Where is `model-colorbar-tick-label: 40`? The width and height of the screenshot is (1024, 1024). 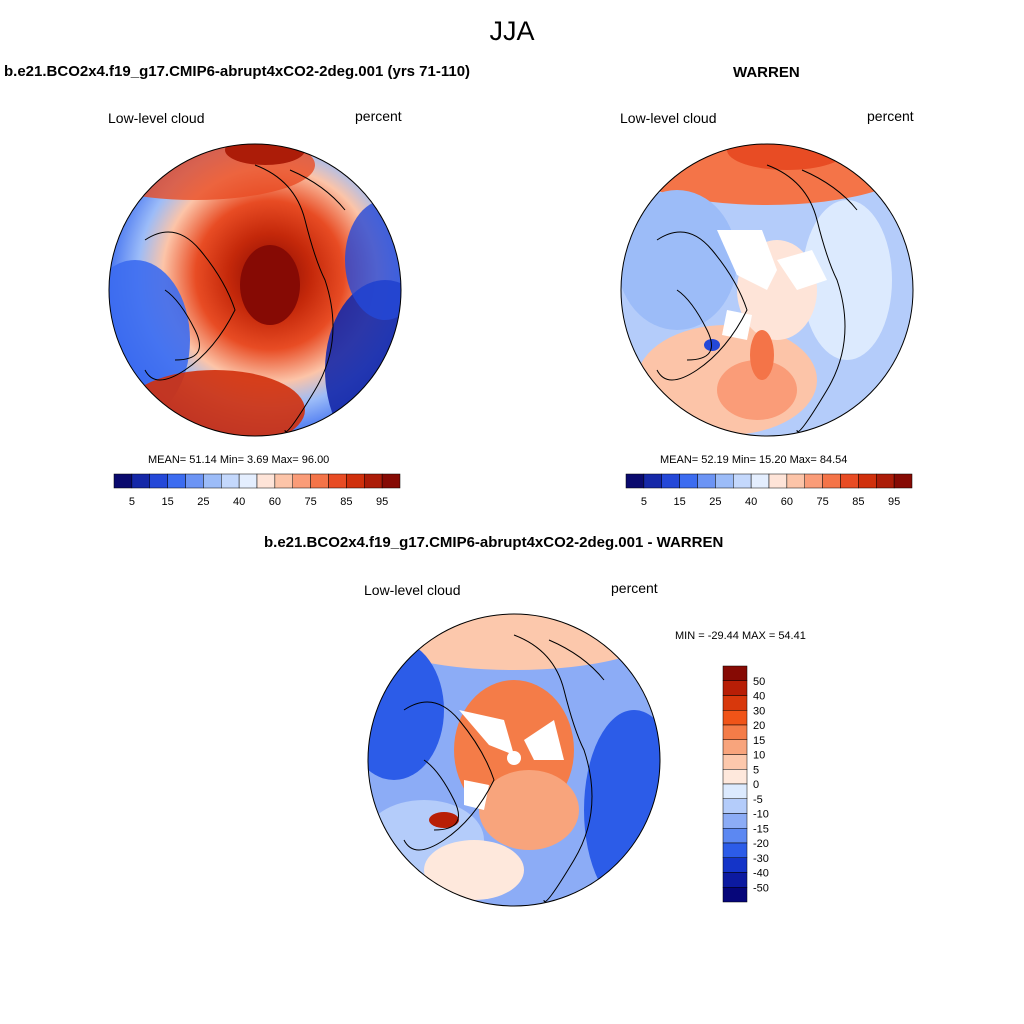 model-colorbar-tick-label: 40 is located at coordinates (239, 502).